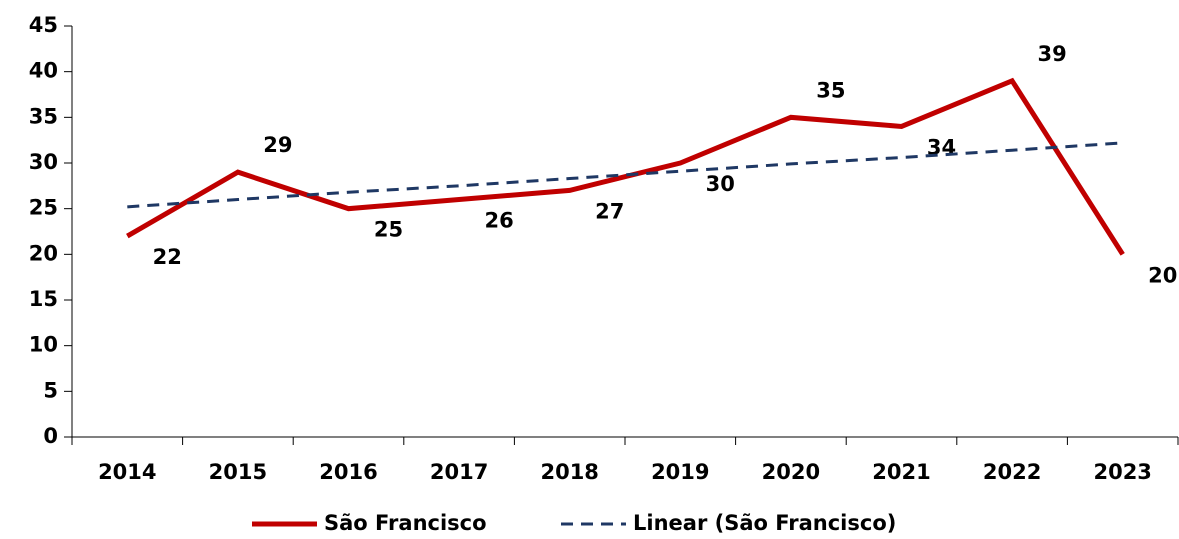 The width and height of the screenshot is (1179, 539). What do you see at coordinates (764, 523) in the screenshot?
I see `legend-label: Linear (São Francisco)` at bounding box center [764, 523].